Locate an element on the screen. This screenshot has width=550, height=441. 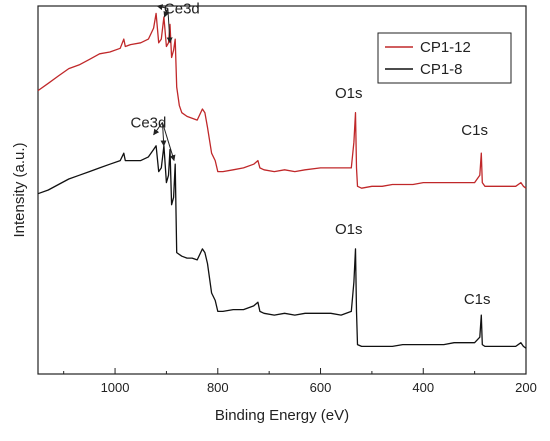
annotation-c1s-cp1-12: C1s is located at coordinates (474, 130).